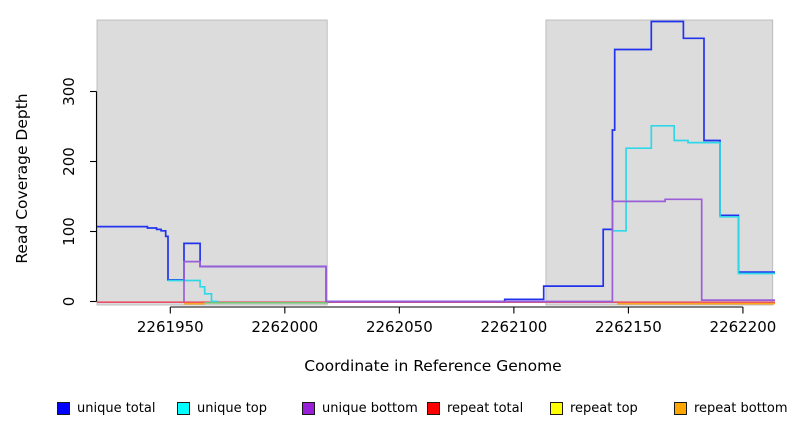 The height and width of the screenshot is (432, 792). What do you see at coordinates (22, 178) in the screenshot?
I see `y-axis-title: Read Coverage Depth` at bounding box center [22, 178].